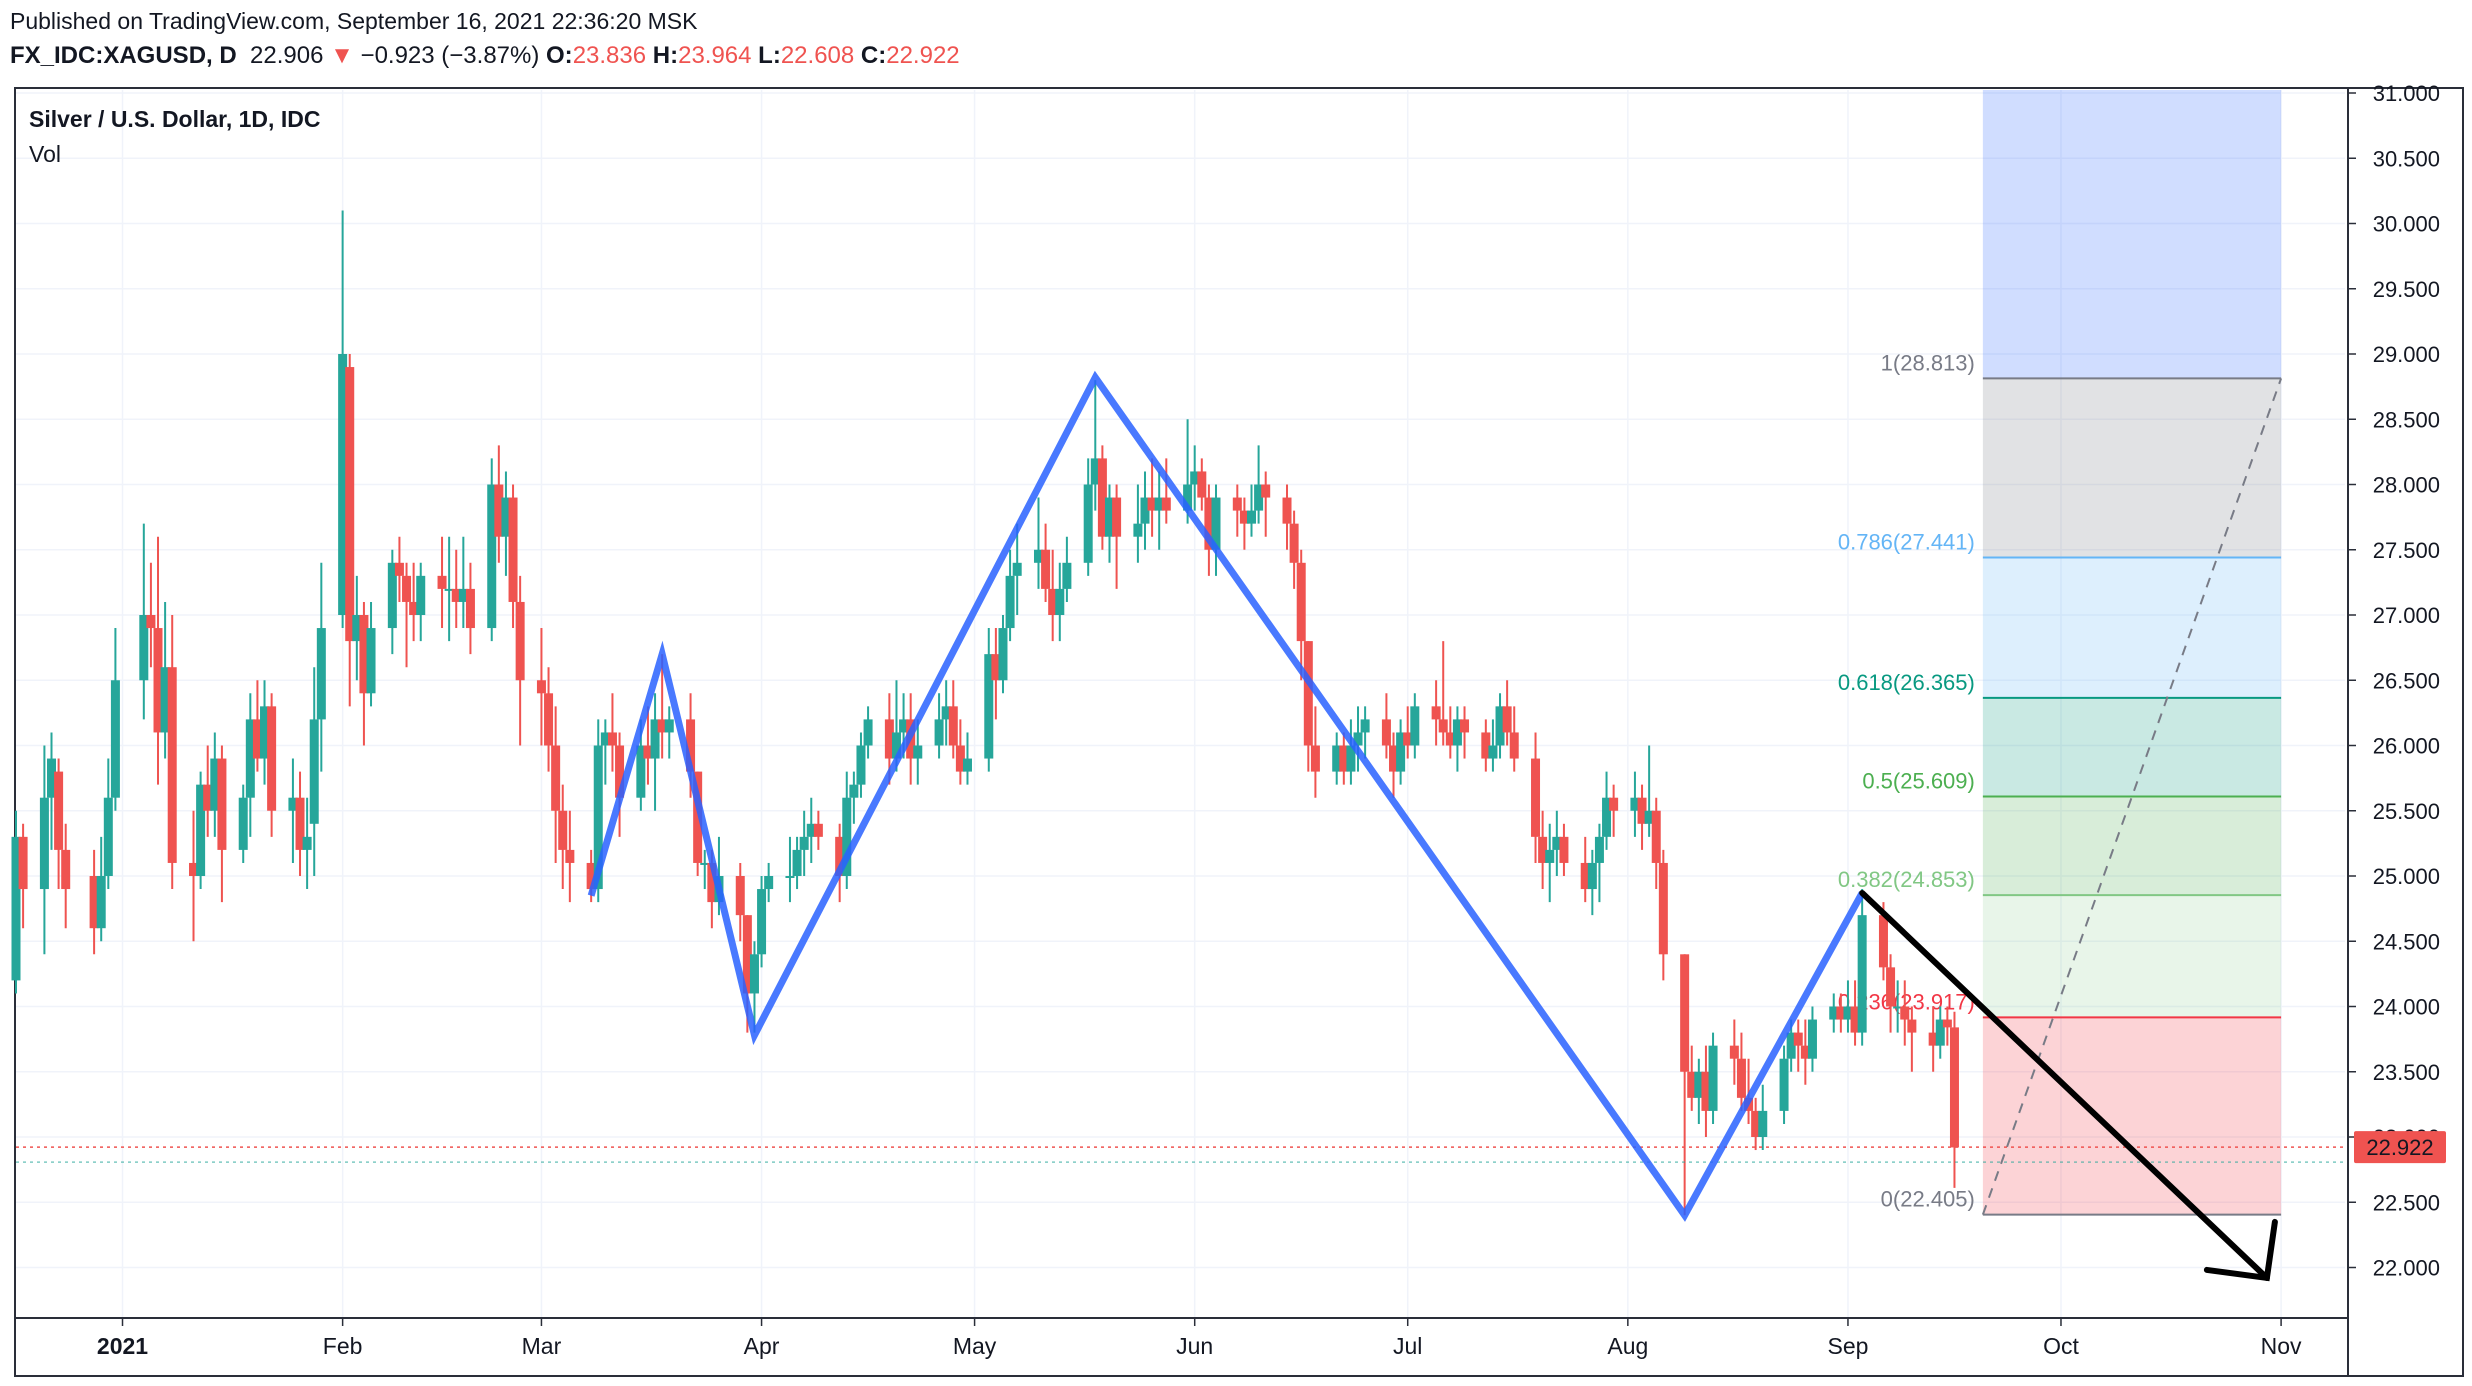 The image size is (2472, 1386). I want to click on fib-level-label: 1(28.813), so click(1928, 362).